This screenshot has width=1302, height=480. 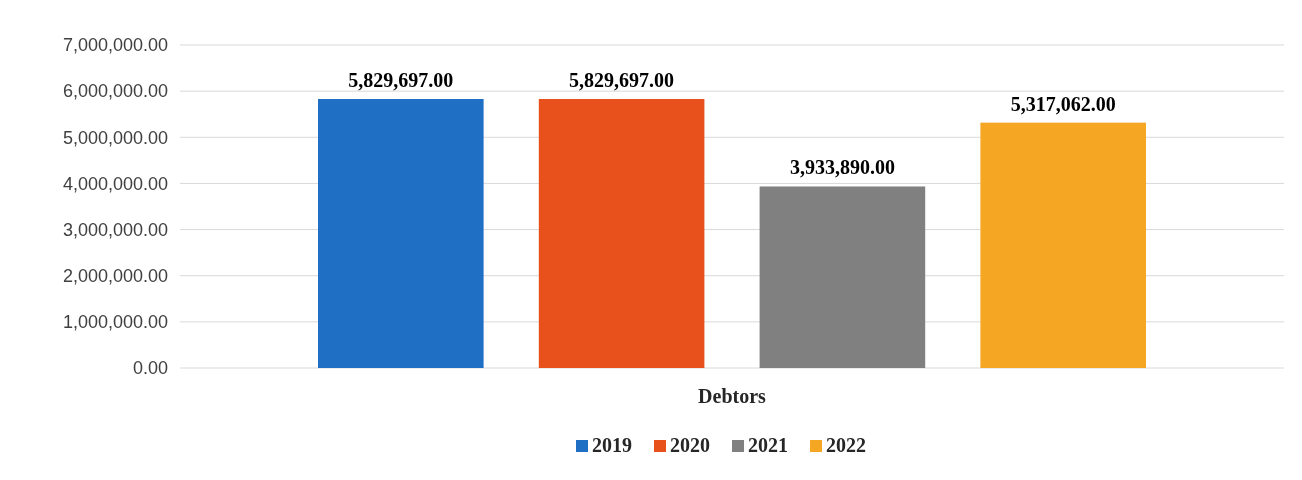 What do you see at coordinates (115, 276) in the screenshot?
I see `y-tick-label: 2,000,000.00` at bounding box center [115, 276].